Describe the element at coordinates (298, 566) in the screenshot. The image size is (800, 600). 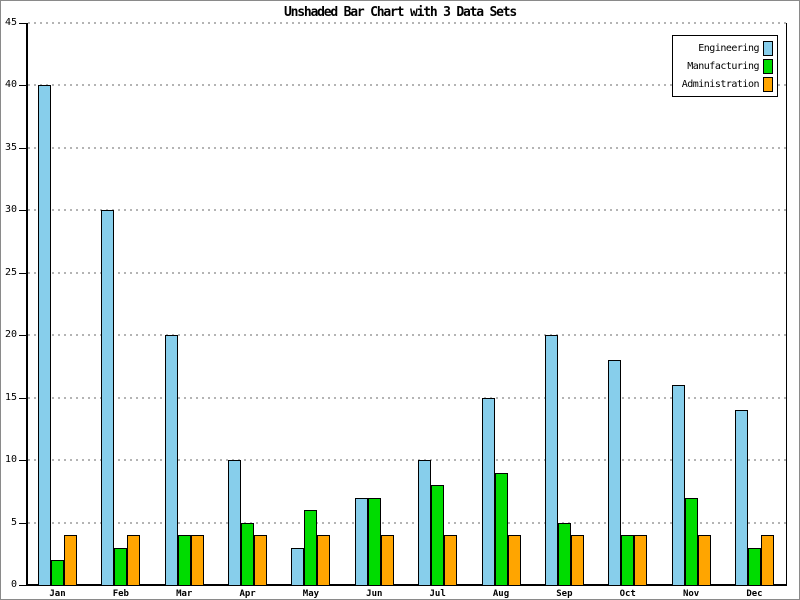
I see `bar-engineering-may` at that location.